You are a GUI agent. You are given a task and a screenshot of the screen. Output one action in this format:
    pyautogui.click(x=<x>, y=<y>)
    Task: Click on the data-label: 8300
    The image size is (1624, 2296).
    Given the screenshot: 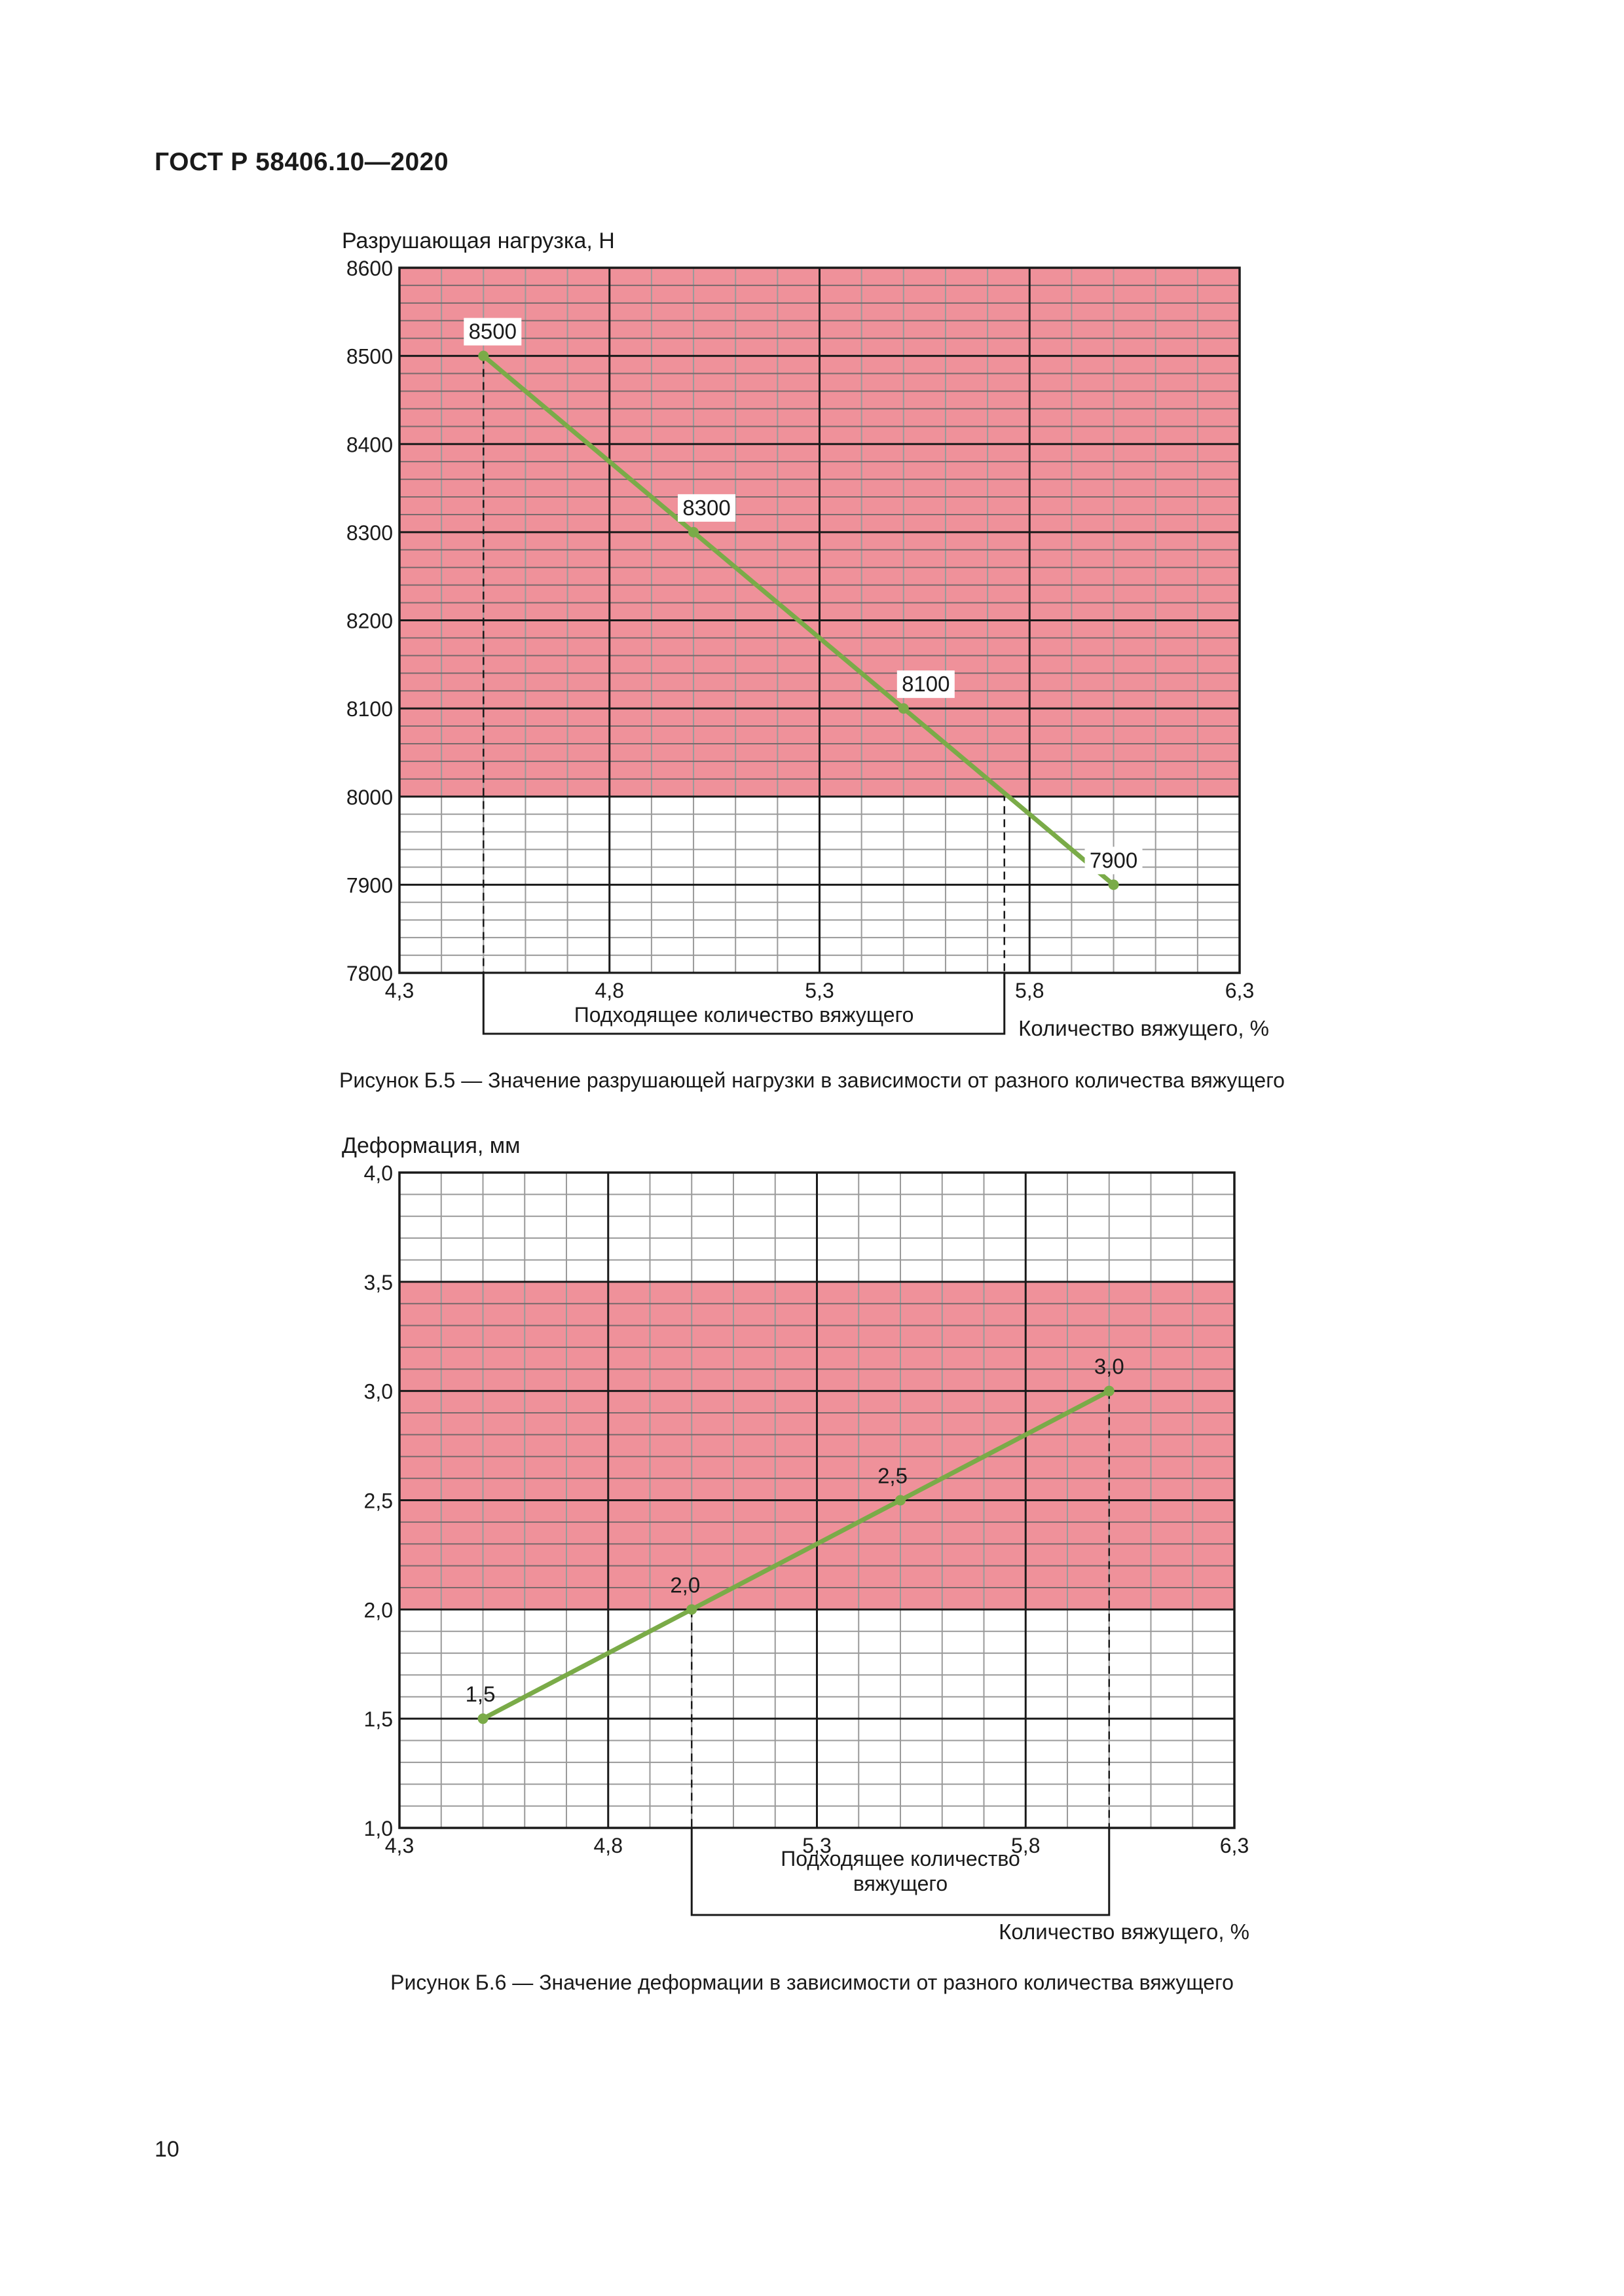 What is the action you would take?
    pyautogui.click(x=706, y=508)
    